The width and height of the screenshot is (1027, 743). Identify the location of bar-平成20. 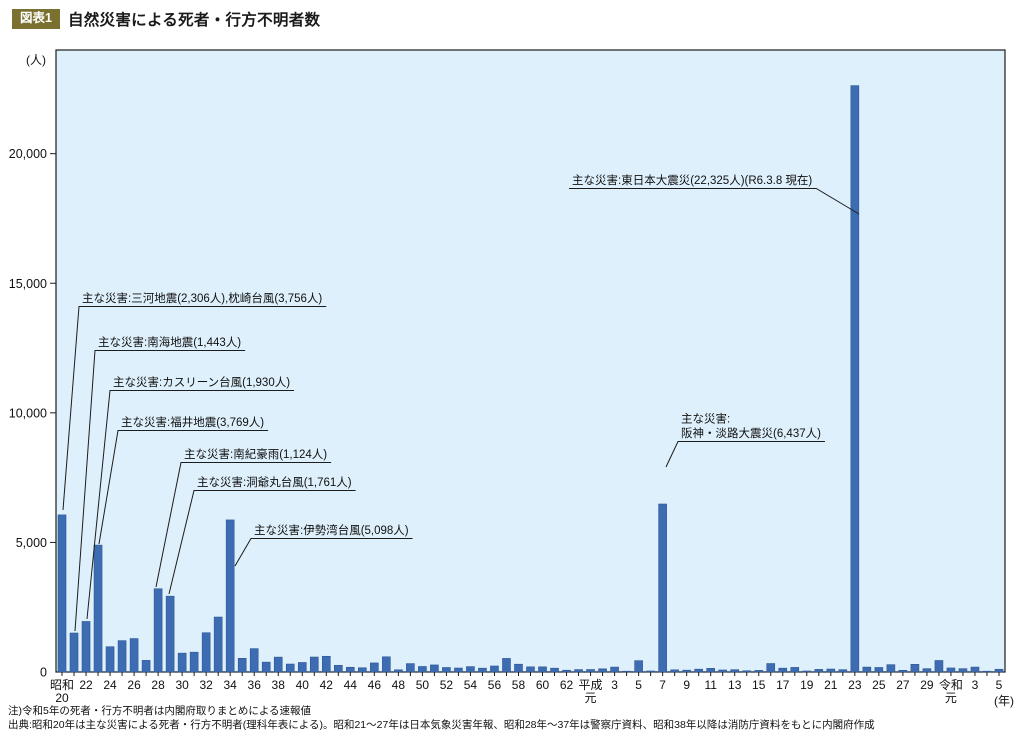
(819, 671).